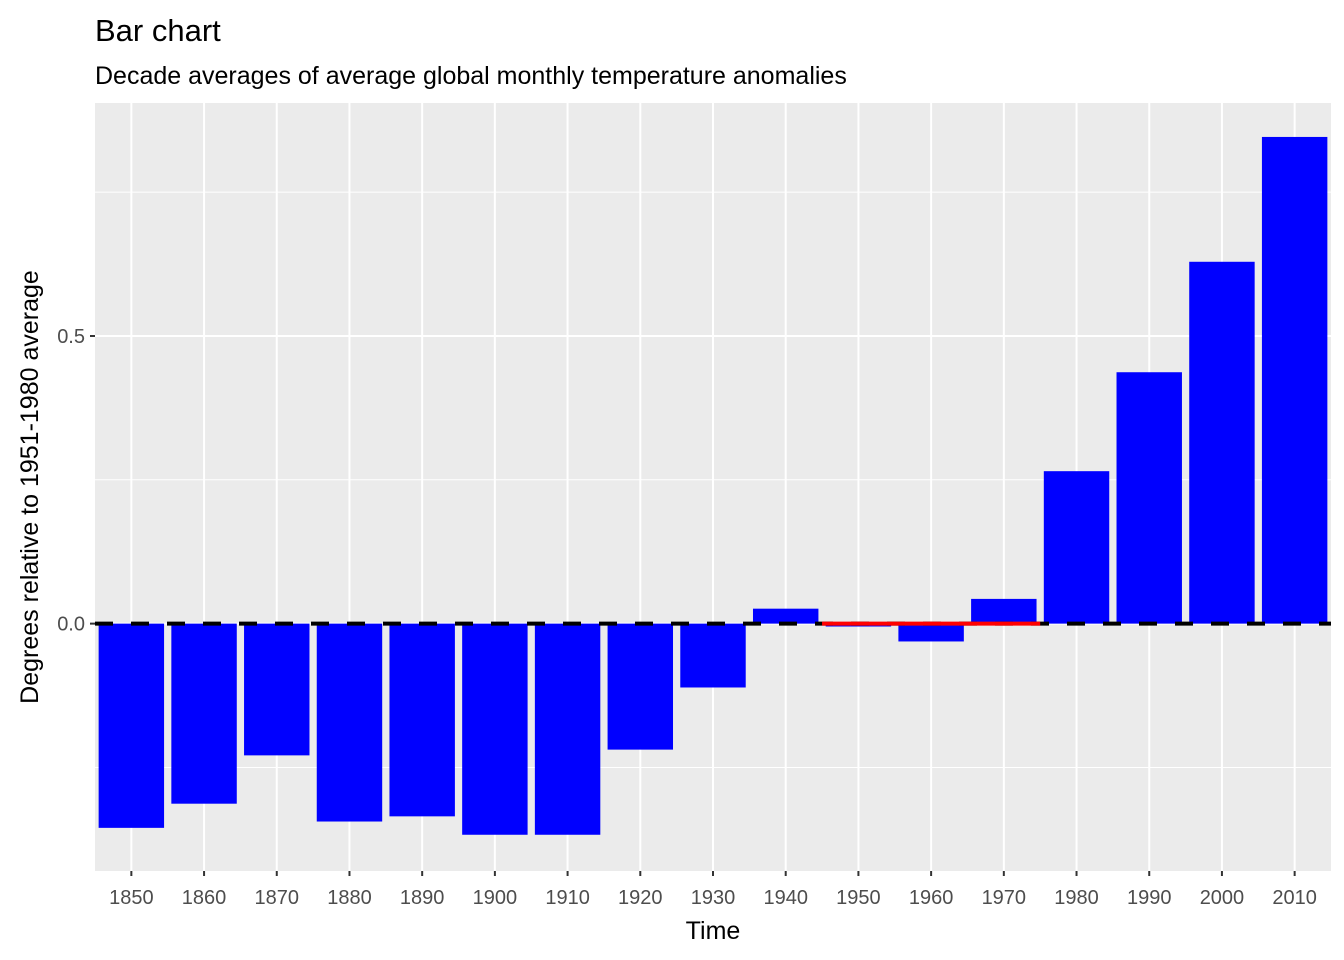  Describe the element at coordinates (1149, 898) in the screenshot. I see `x-tick-label: 1990` at that location.